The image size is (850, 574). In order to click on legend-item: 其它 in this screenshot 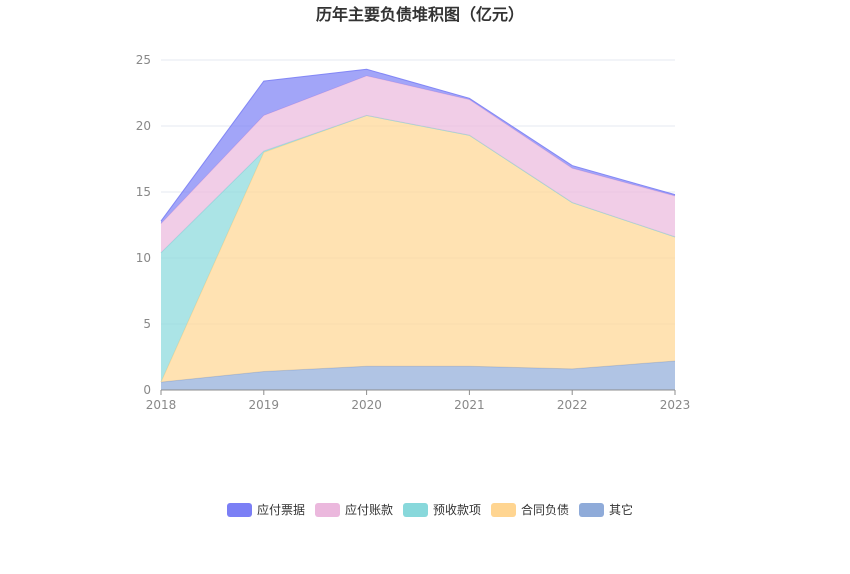, I will do `click(606, 509)`.